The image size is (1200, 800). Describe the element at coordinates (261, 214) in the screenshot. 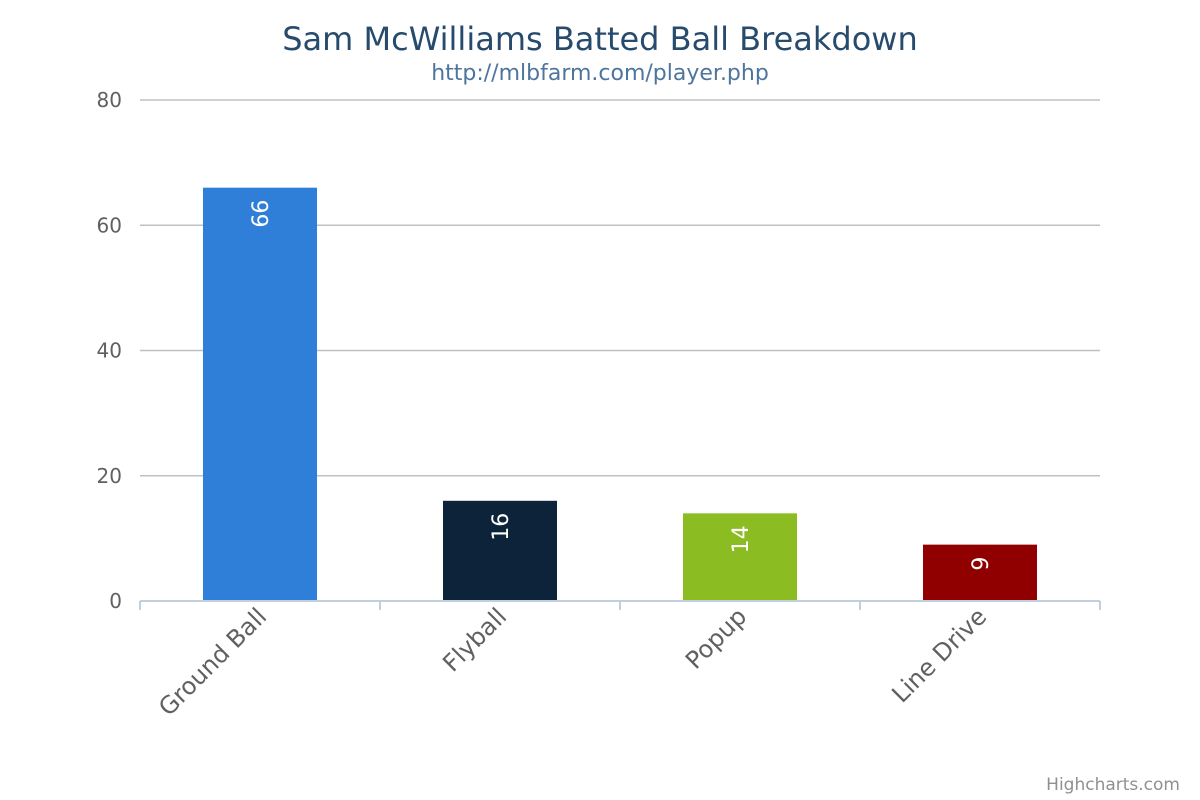

I see `data-label-0: 66` at that location.